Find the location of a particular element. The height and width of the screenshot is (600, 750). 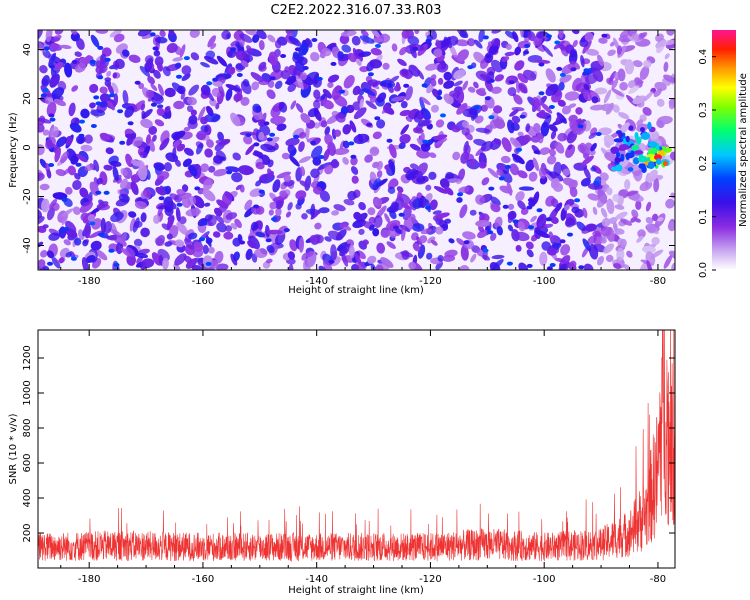

snr-xtick-label-3: -120 is located at coordinates (430, 579).